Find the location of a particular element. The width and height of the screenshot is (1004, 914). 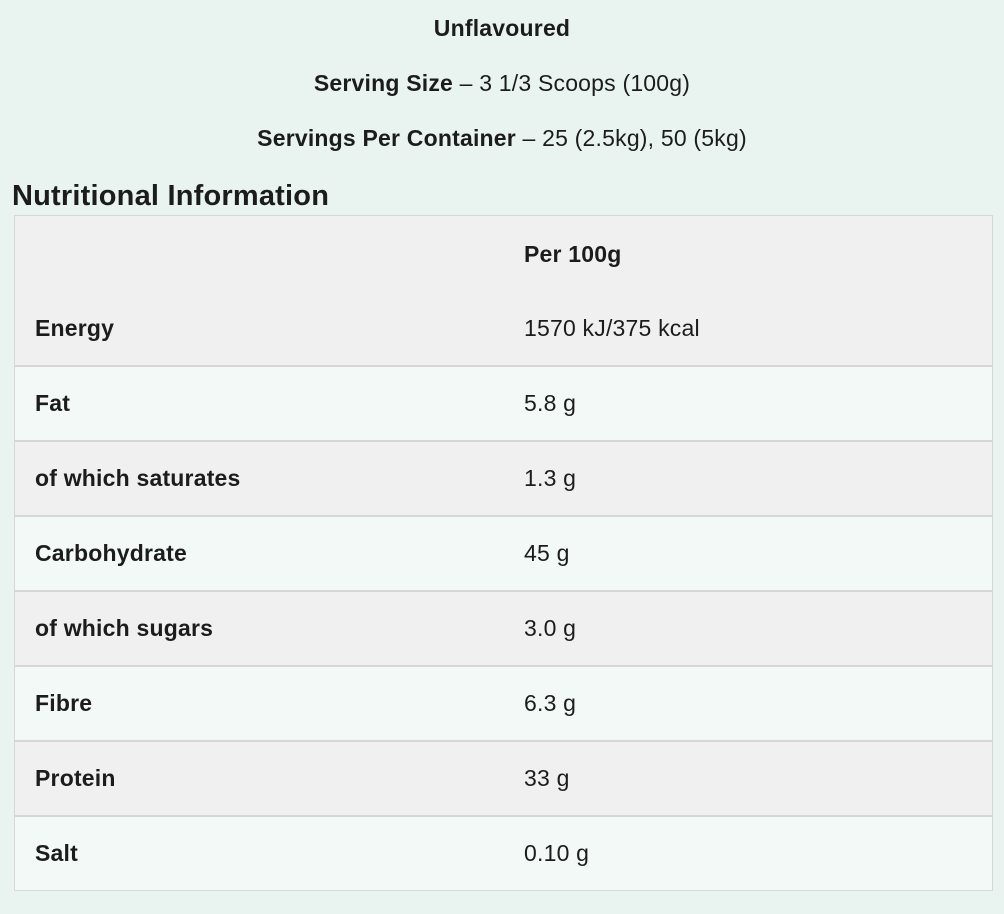

nutrient-value: 0.10 g is located at coordinates (557, 853).